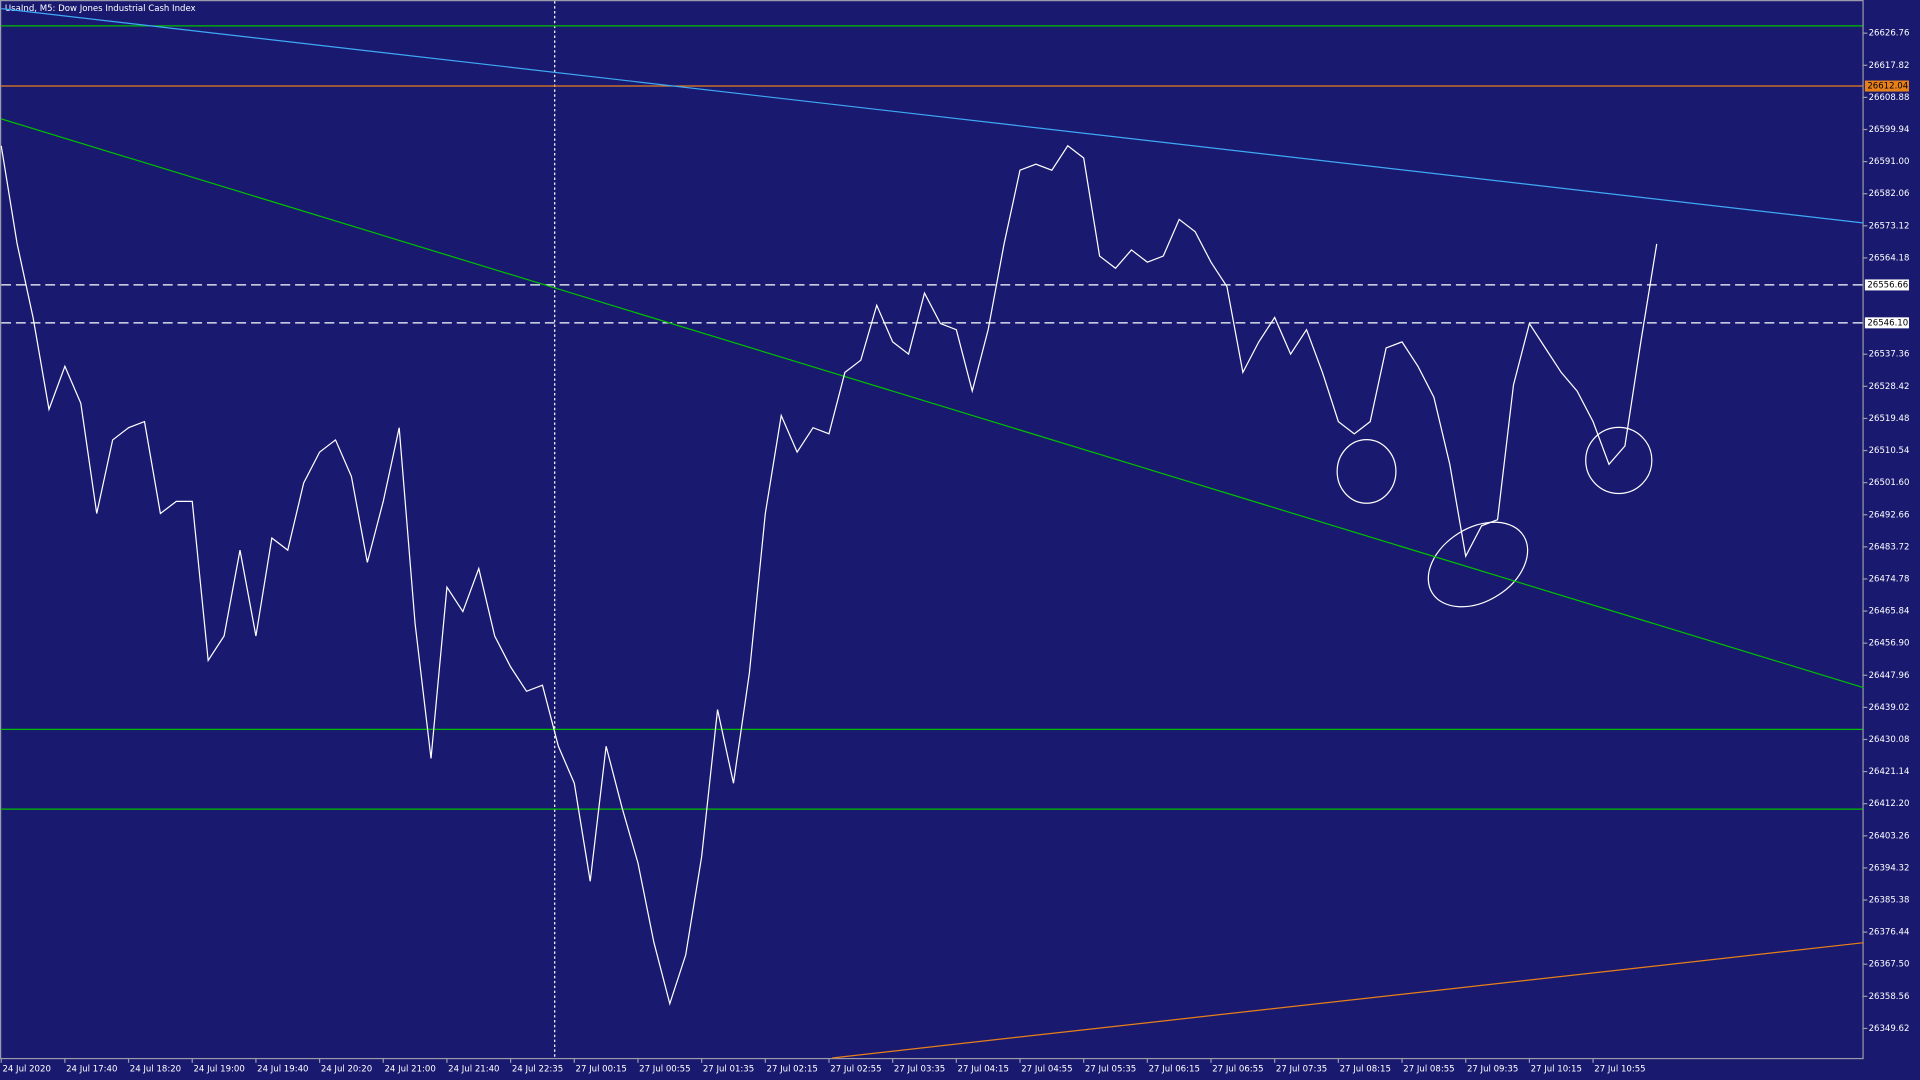  What do you see at coordinates (1889, 194) in the screenshot?
I see `y-tick-label: 26582.06` at bounding box center [1889, 194].